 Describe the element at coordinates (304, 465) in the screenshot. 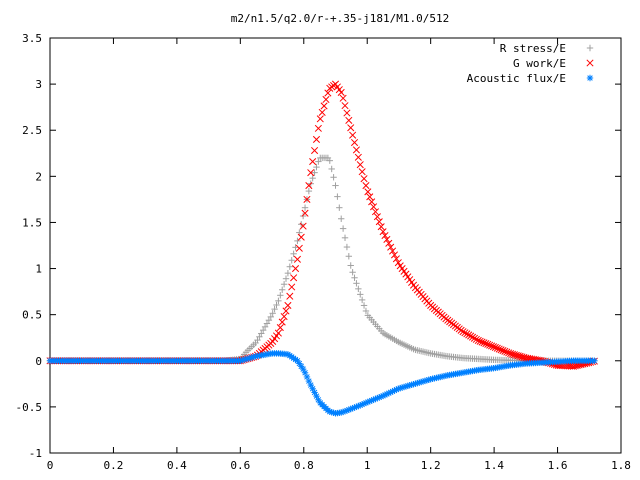

I see `x-tick-label: 0.8` at that location.